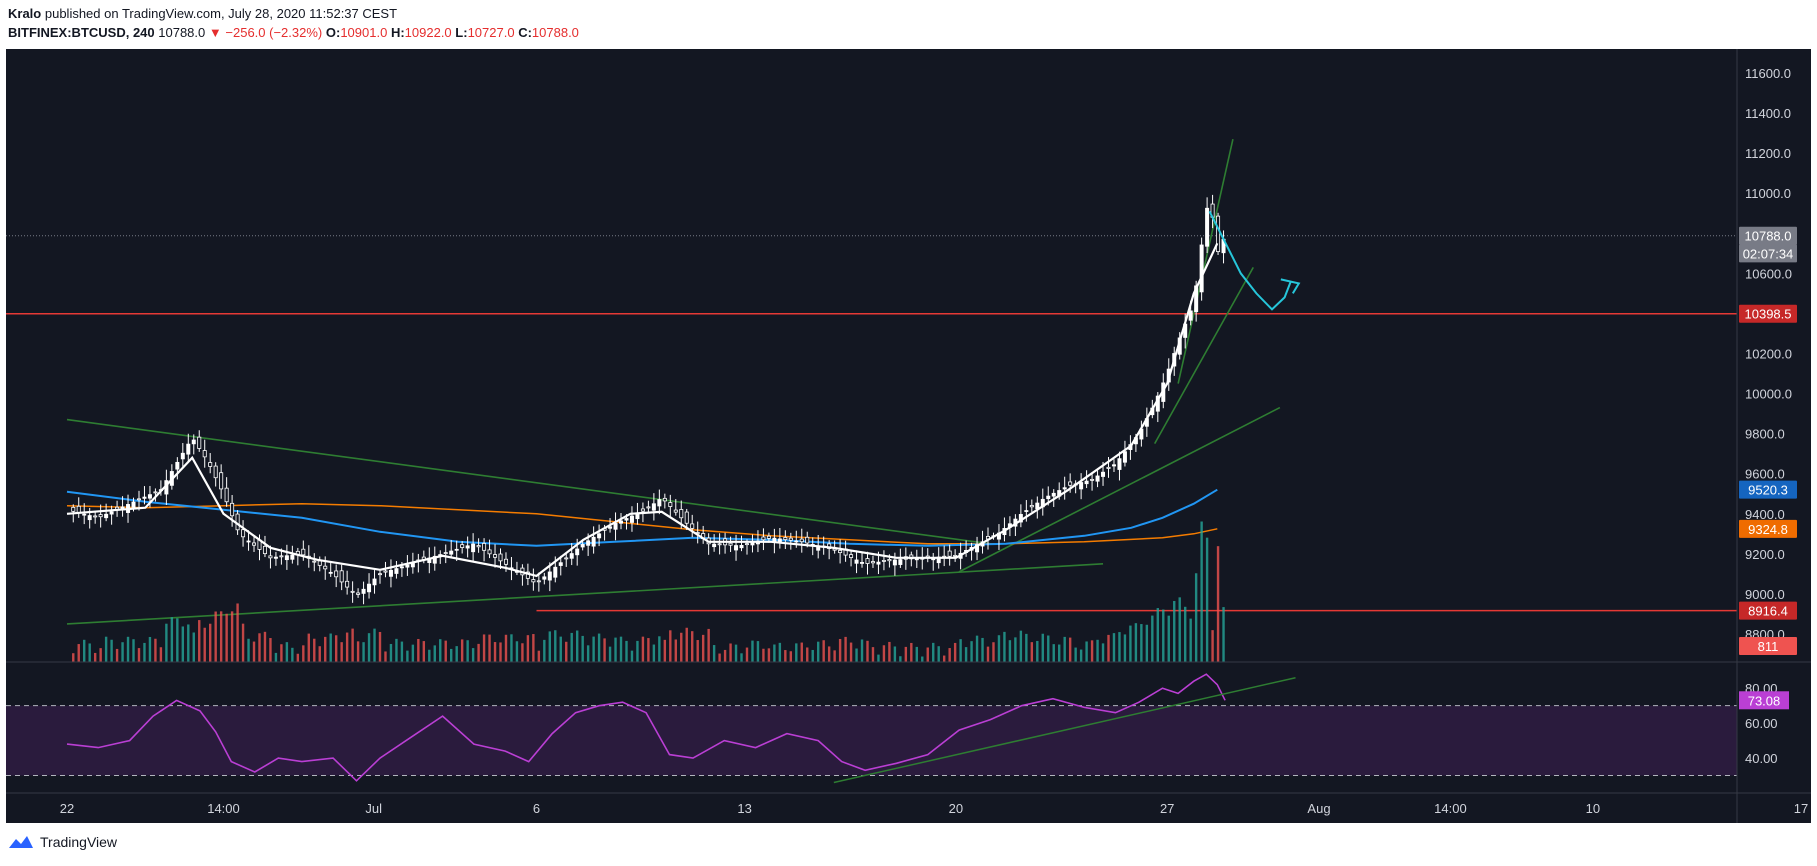  What do you see at coordinates (1768, 353) in the screenshot?
I see `price-tick-label: 10200.0` at bounding box center [1768, 353].